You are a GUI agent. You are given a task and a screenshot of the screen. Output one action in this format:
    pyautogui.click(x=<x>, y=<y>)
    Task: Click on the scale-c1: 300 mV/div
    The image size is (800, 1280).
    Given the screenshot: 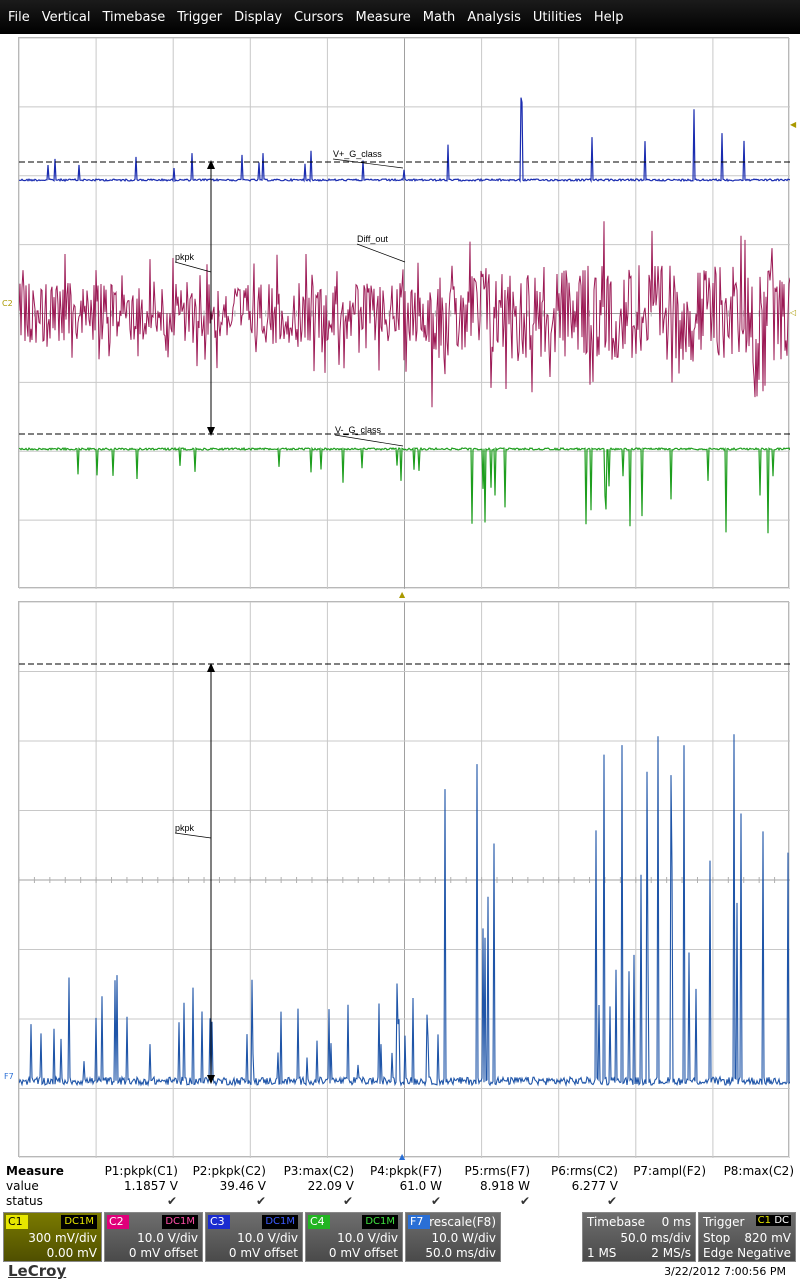 What is the action you would take?
    pyautogui.click(x=62, y=1238)
    